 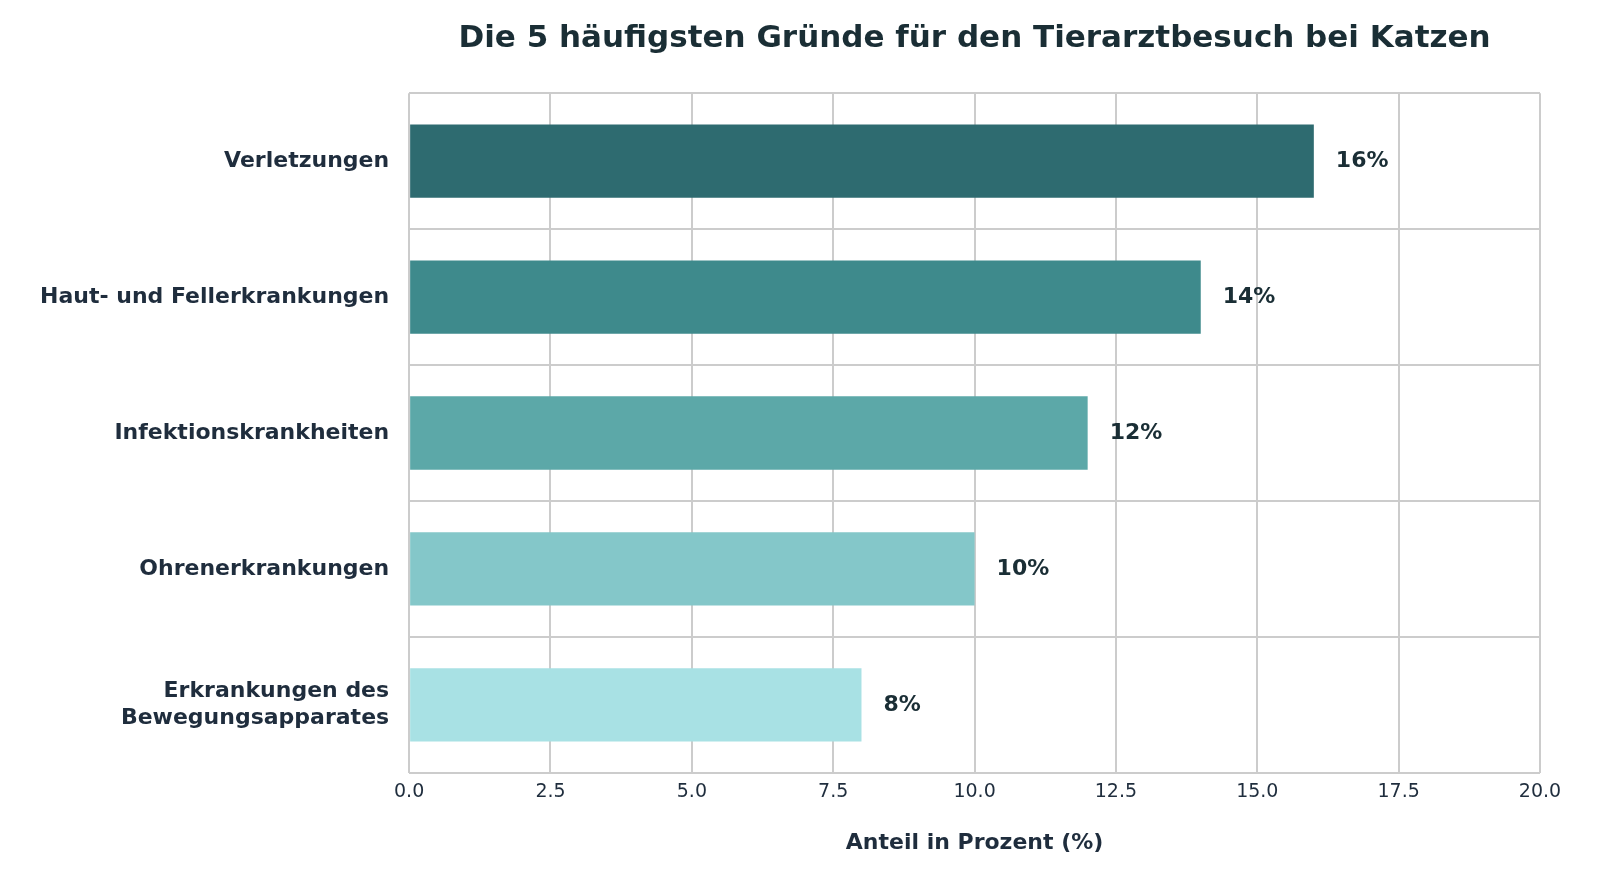 What do you see at coordinates (974, 35) in the screenshot?
I see `chart-title: Die 5 häufigsten Gründe für den Tierarztbesuch bei Katzen` at bounding box center [974, 35].